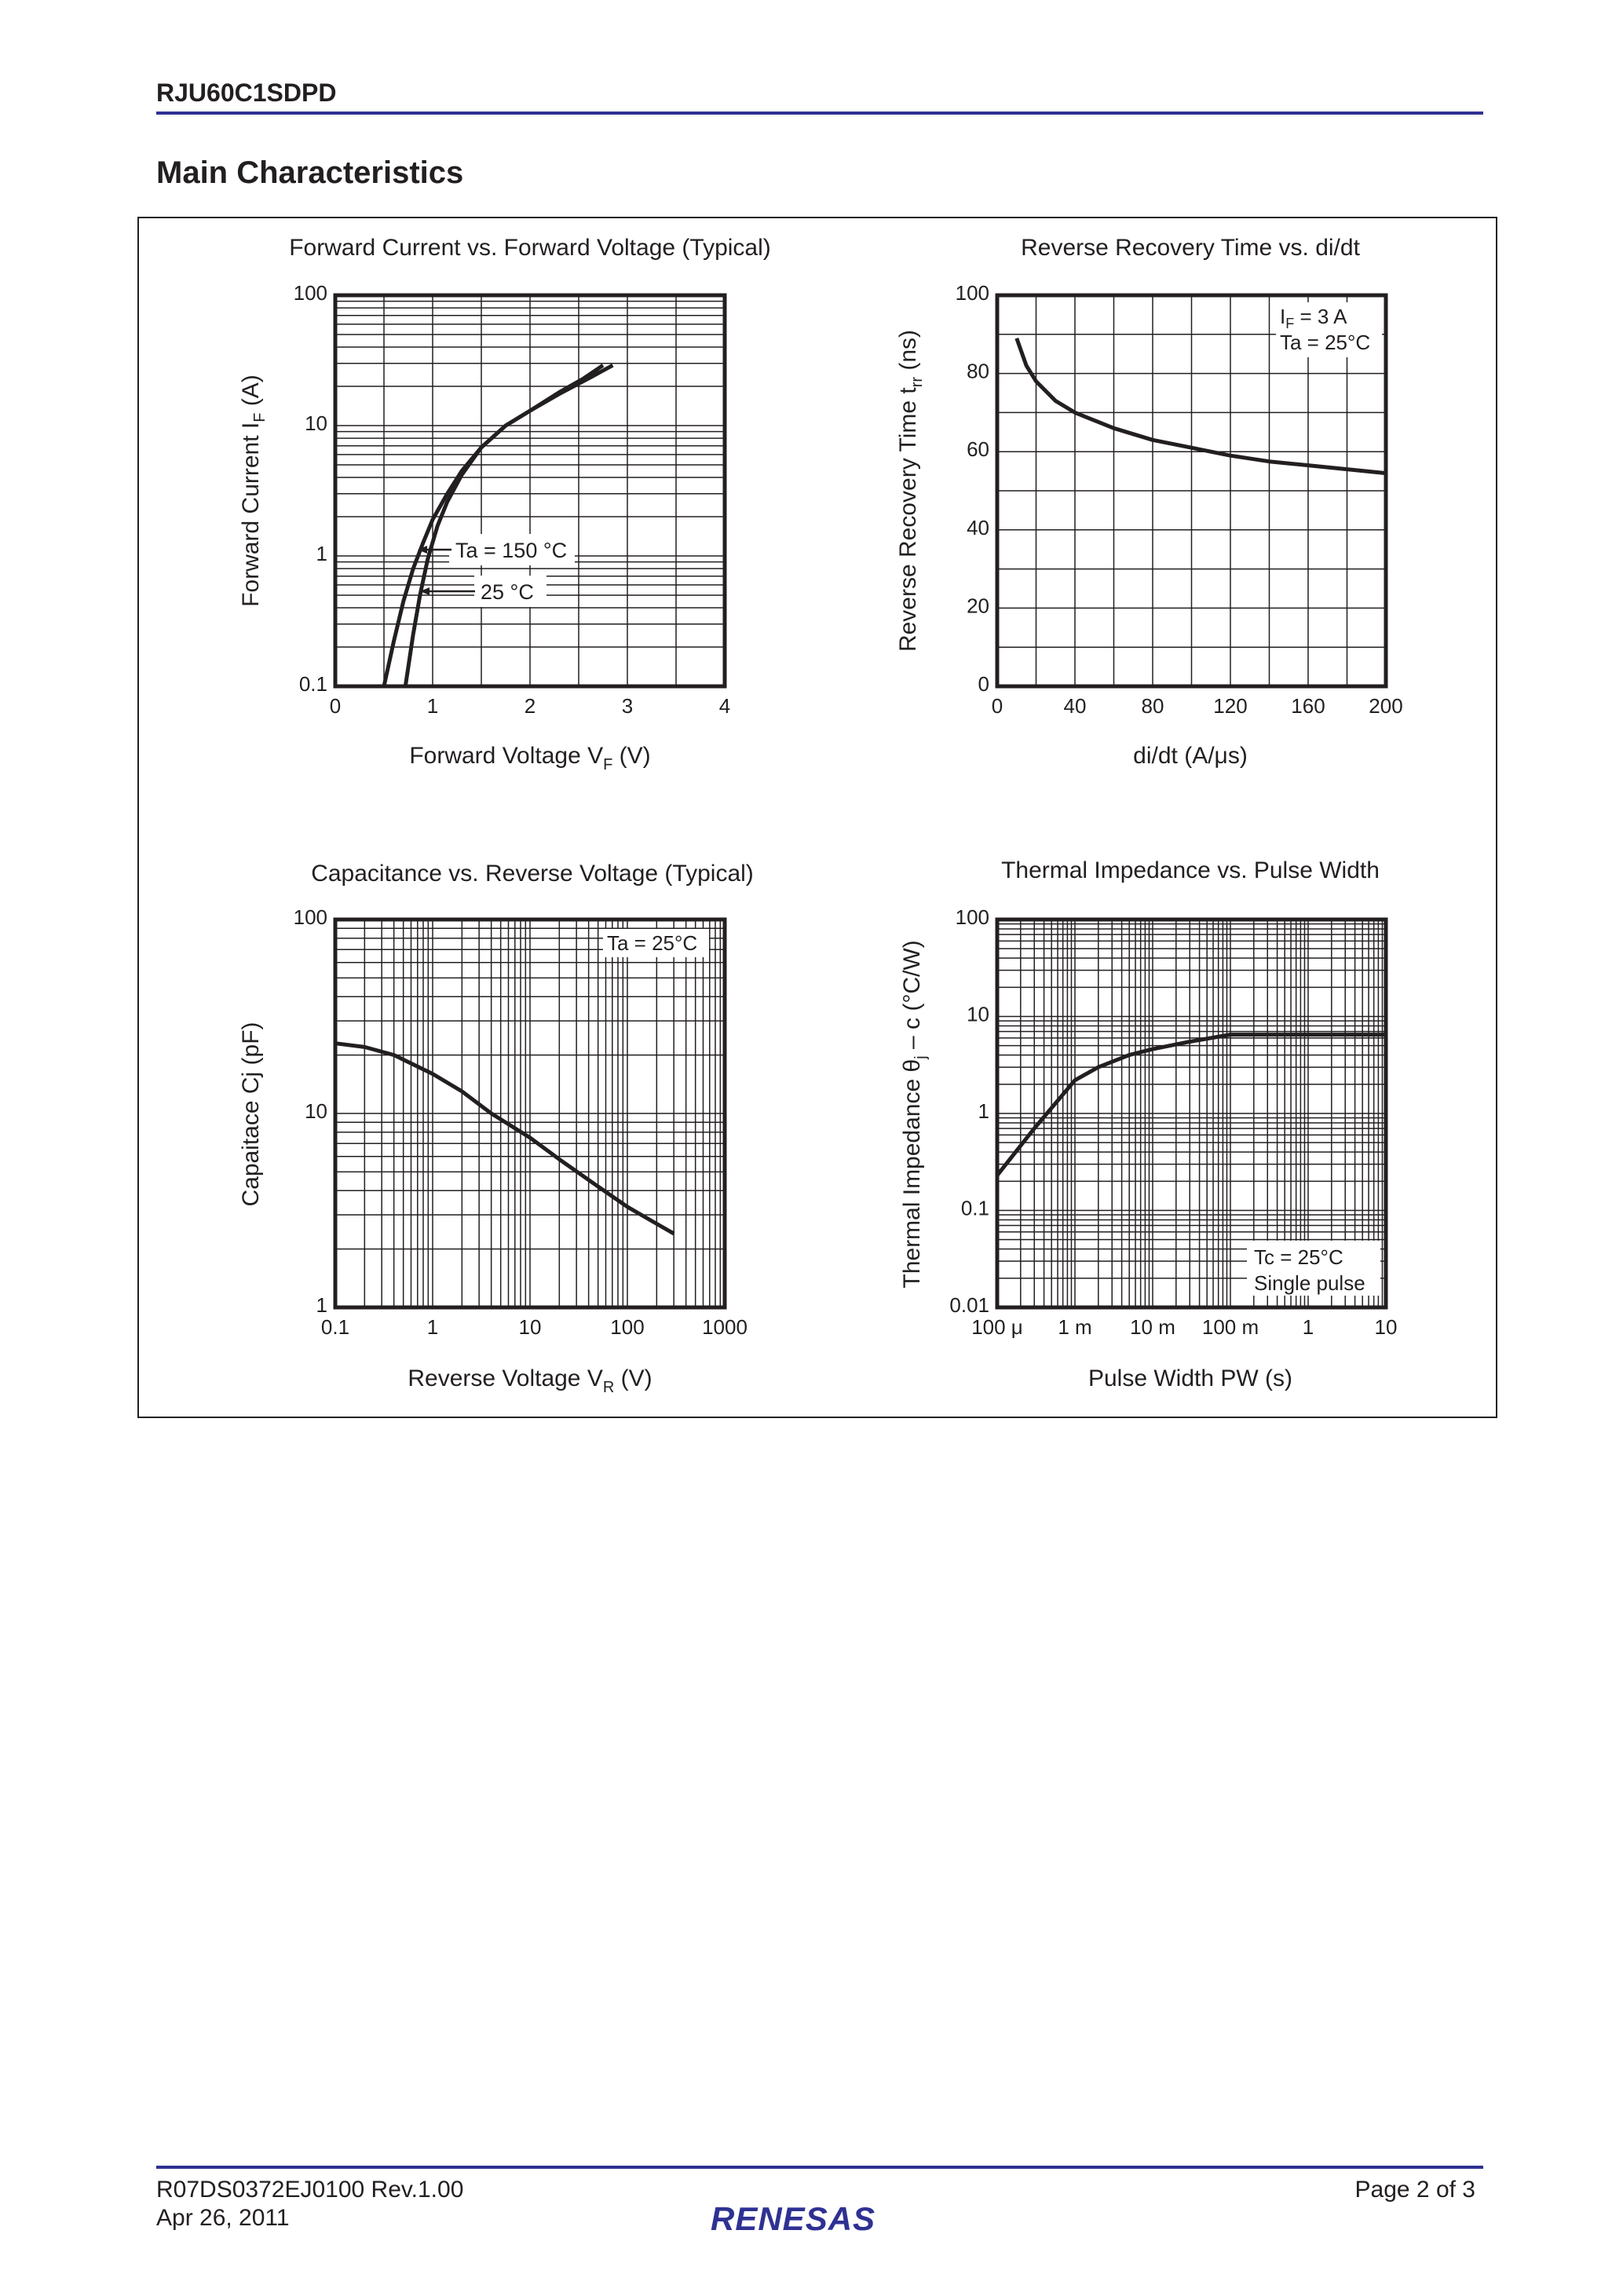  What do you see at coordinates (969, 1305) in the screenshot?
I see `y-tick-label: 0.01` at bounding box center [969, 1305].